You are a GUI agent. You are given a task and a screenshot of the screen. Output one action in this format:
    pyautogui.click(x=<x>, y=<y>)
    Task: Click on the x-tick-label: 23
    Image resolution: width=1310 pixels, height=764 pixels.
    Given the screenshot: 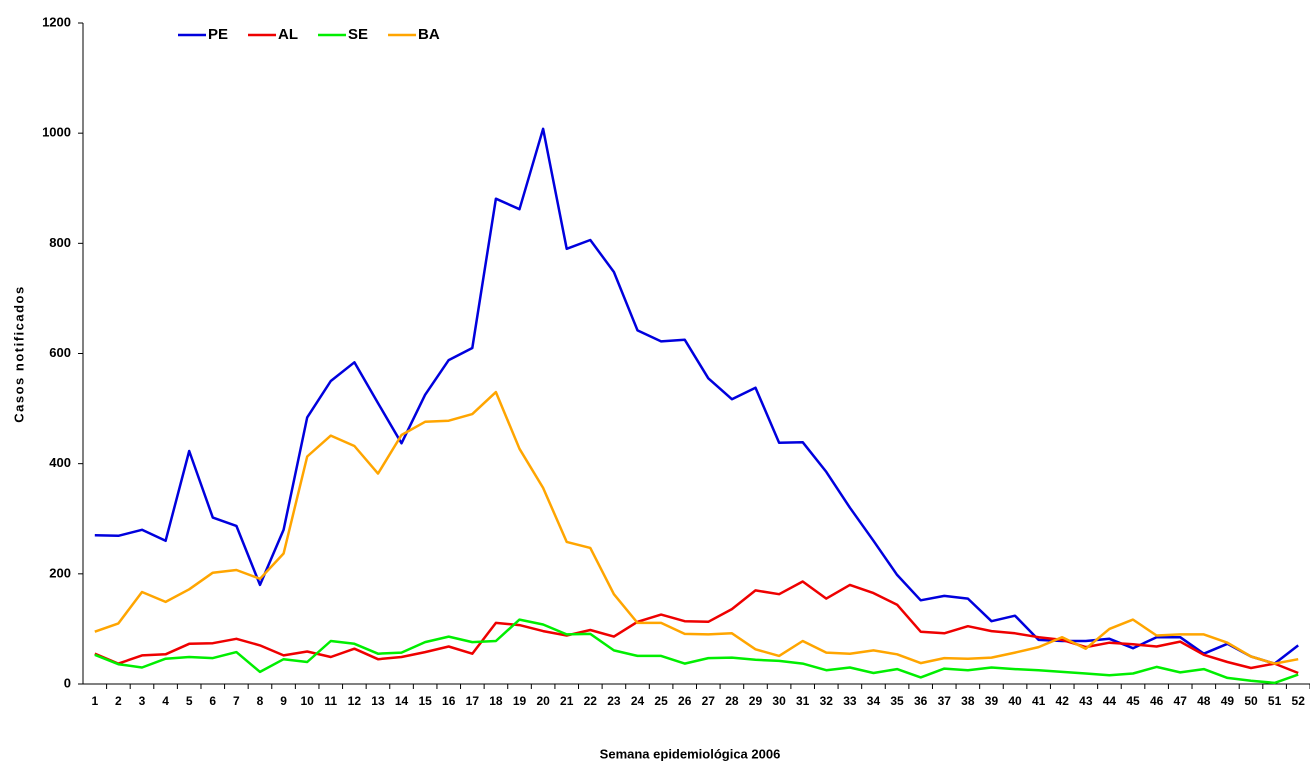 What is the action you would take?
    pyautogui.click(x=614, y=701)
    